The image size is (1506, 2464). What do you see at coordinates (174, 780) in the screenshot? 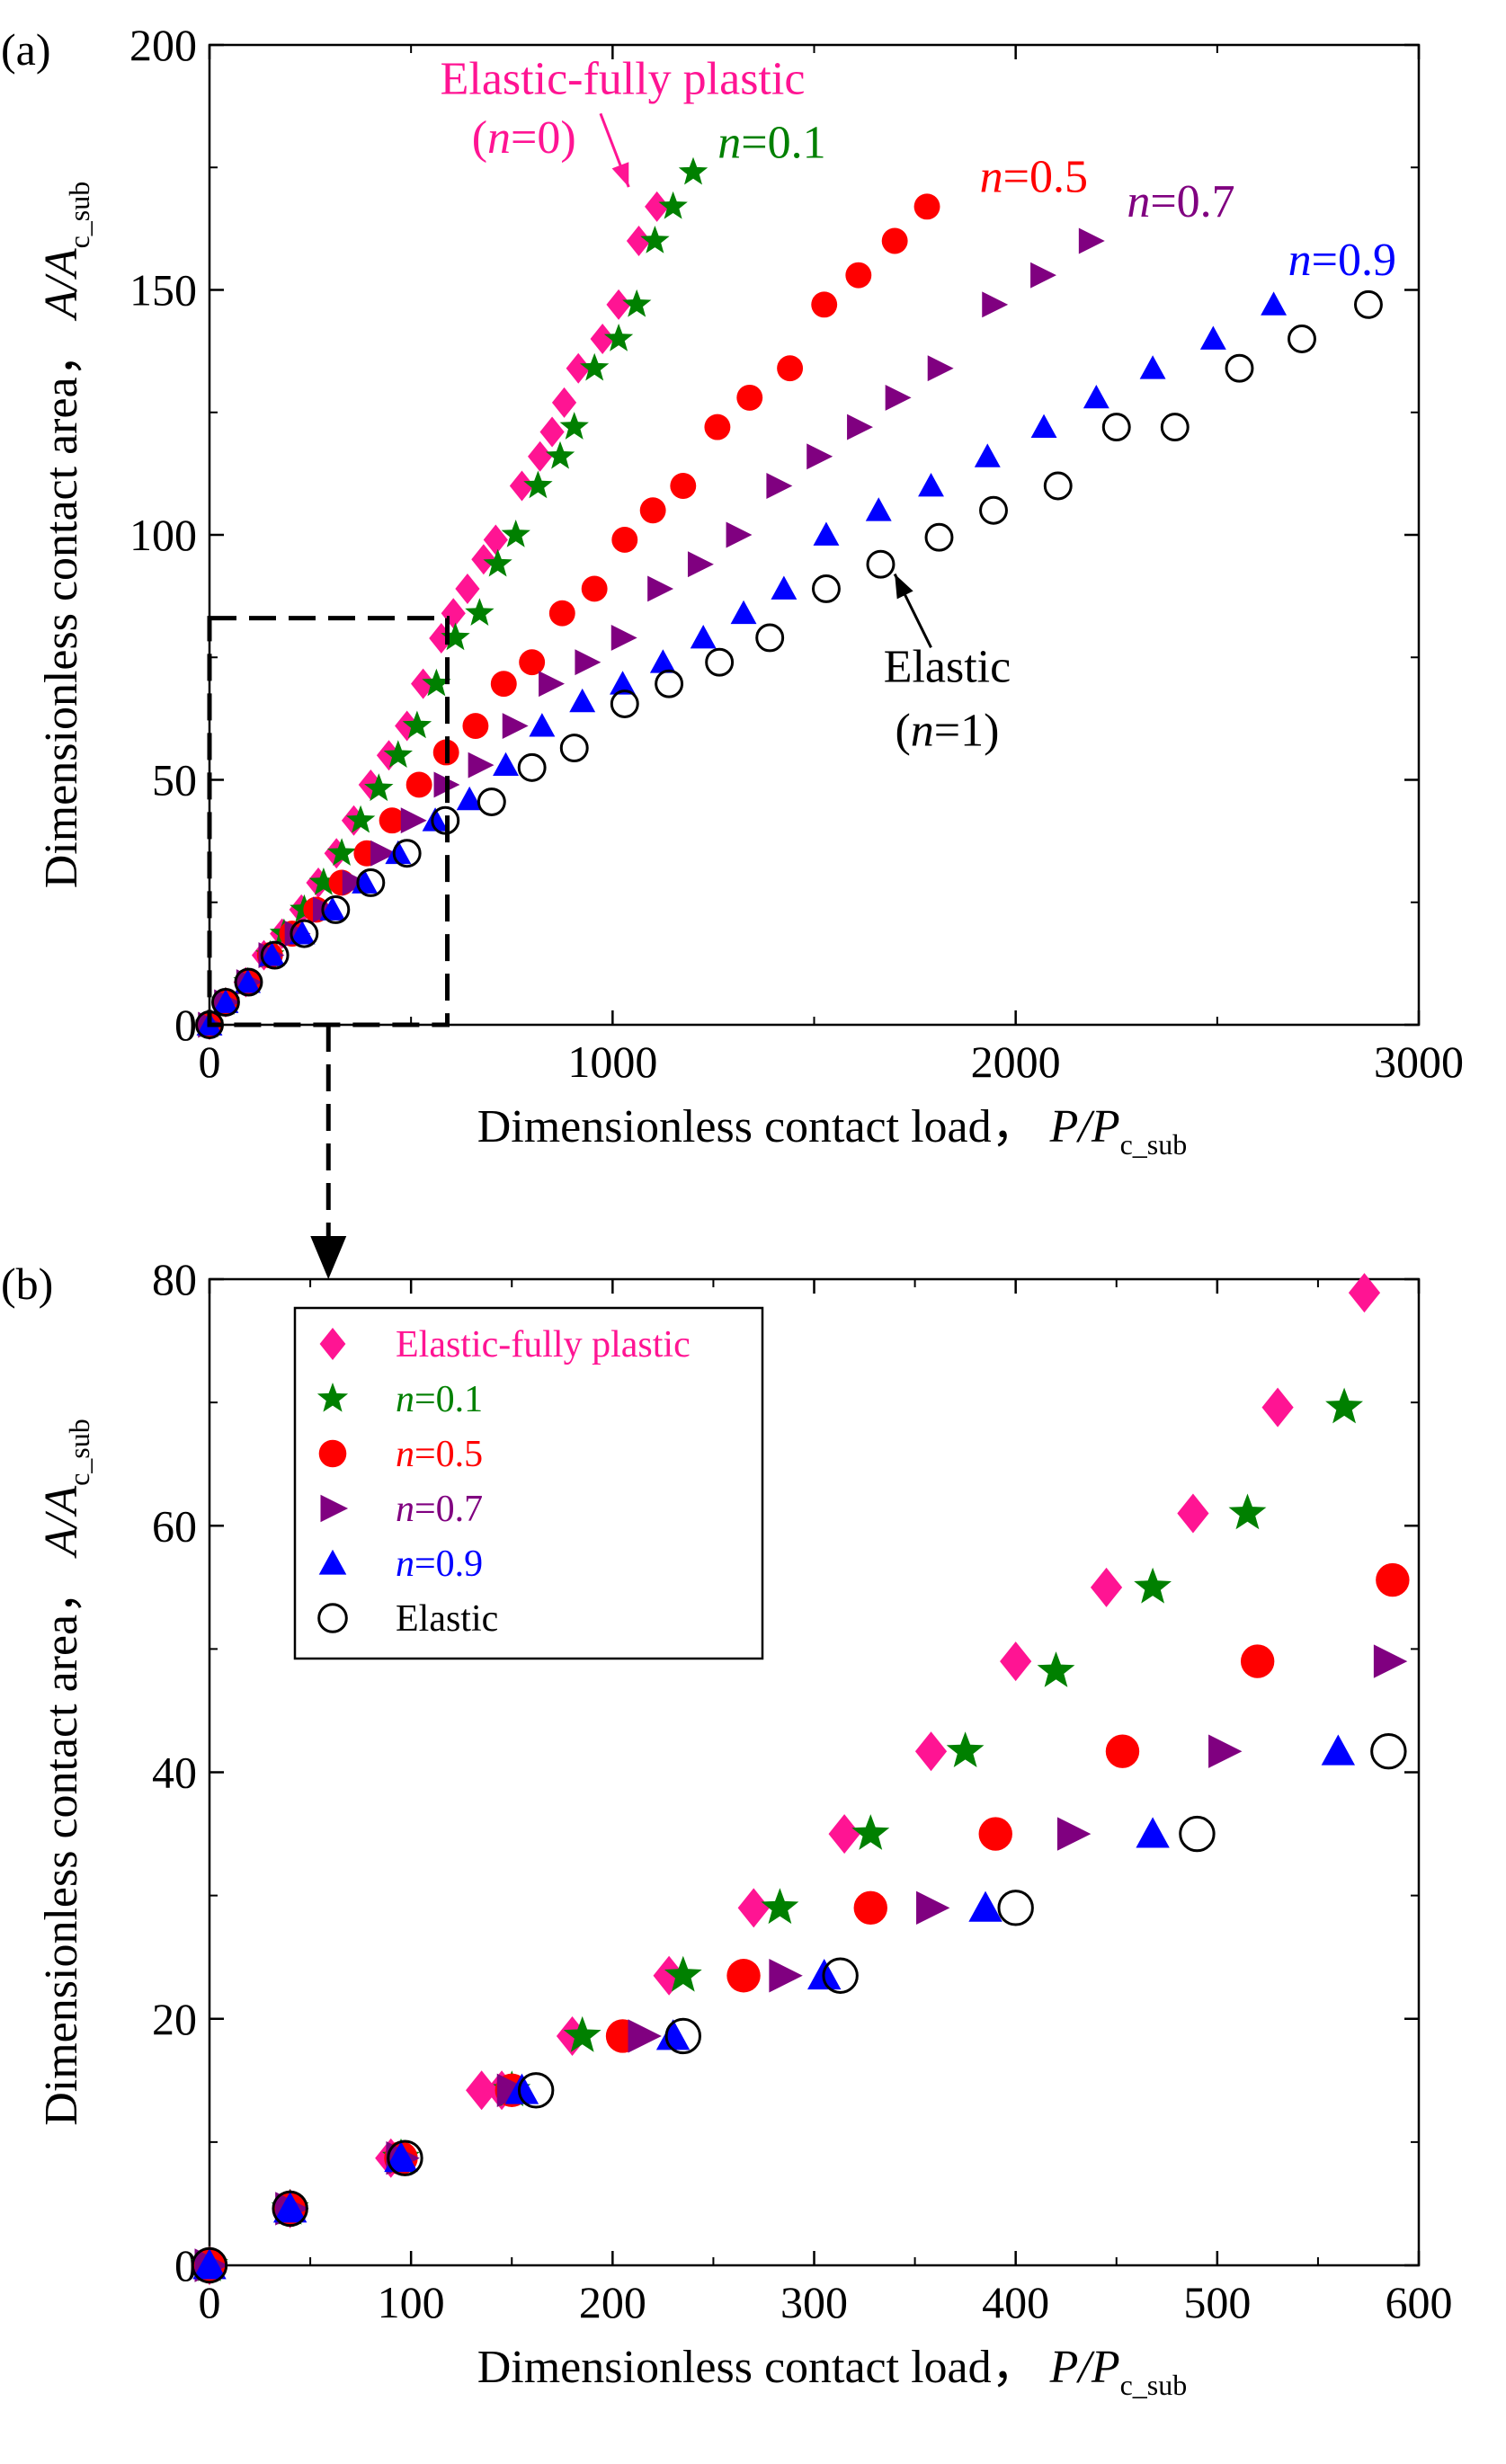
I see `panel-a-y-tick-label: 50` at bounding box center [174, 780].